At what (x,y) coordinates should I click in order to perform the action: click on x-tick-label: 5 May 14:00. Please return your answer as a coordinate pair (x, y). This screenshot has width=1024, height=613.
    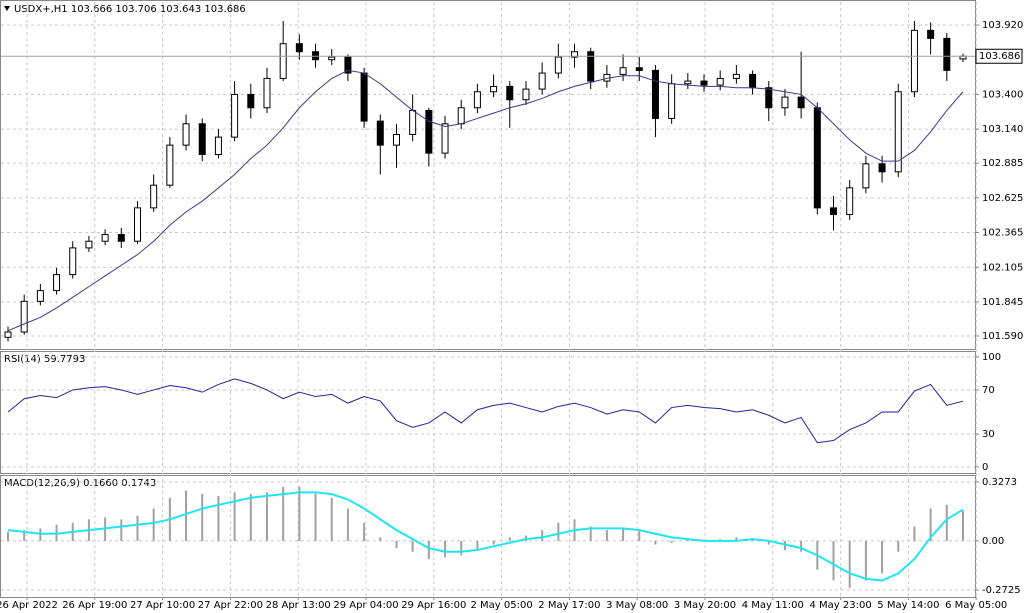
    Looking at the image, I should click on (908, 605).